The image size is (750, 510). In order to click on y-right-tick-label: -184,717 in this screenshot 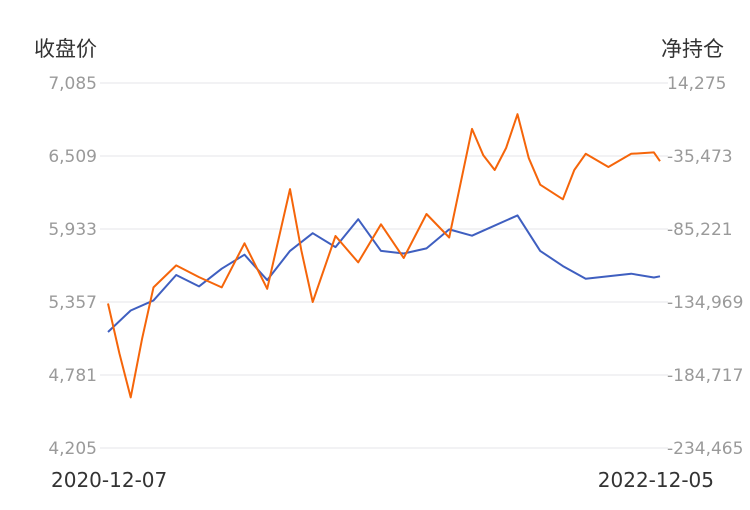, I will do `click(705, 376)`.